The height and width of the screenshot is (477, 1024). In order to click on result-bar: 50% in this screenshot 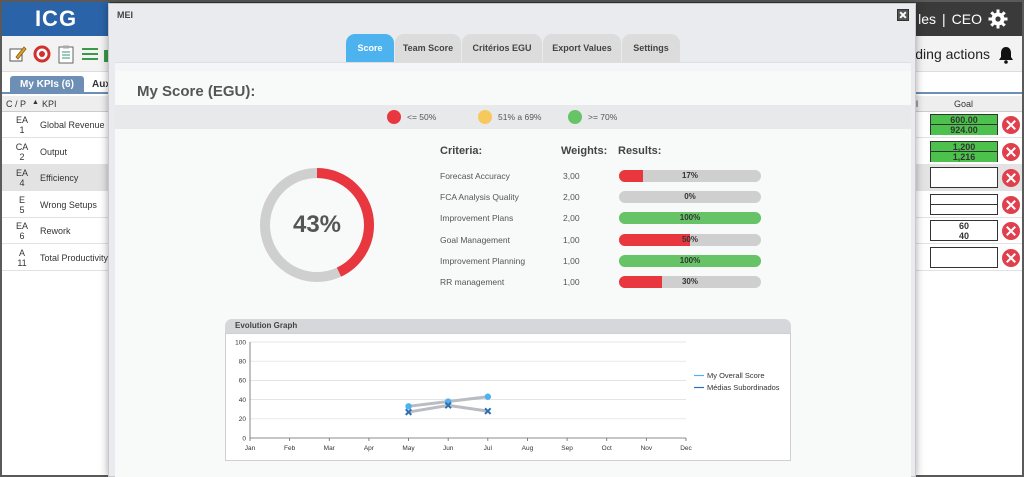, I will do `click(690, 239)`.